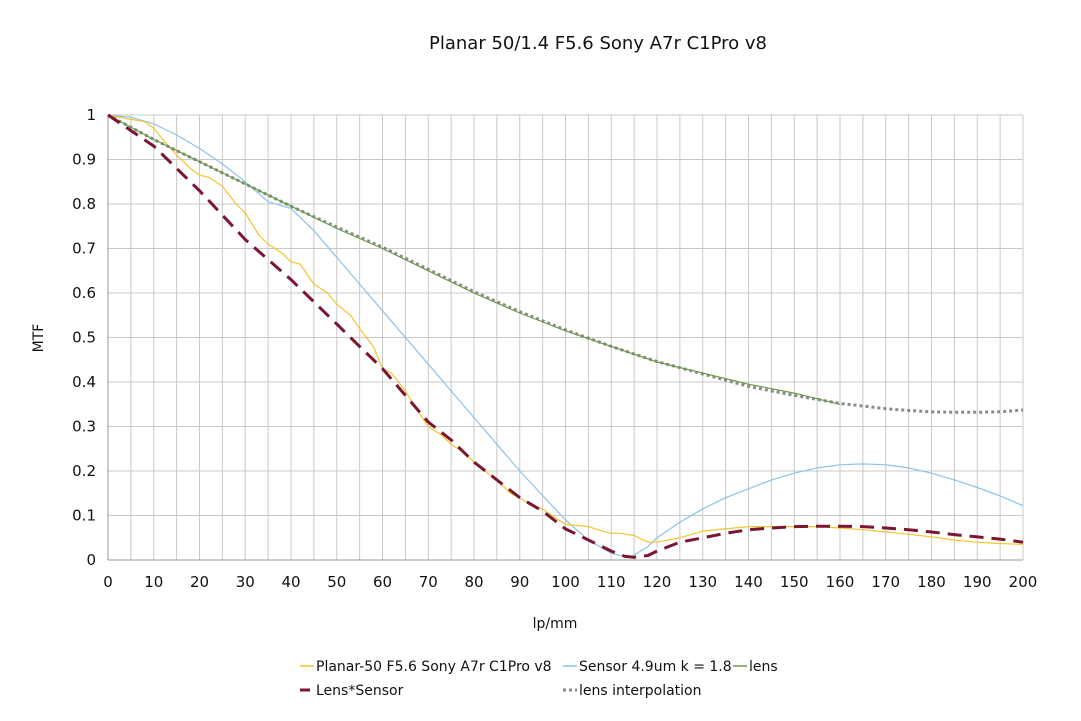 The image size is (1081, 721). What do you see at coordinates (519, 582) in the screenshot?
I see `x-tick-label: 90` at bounding box center [519, 582].